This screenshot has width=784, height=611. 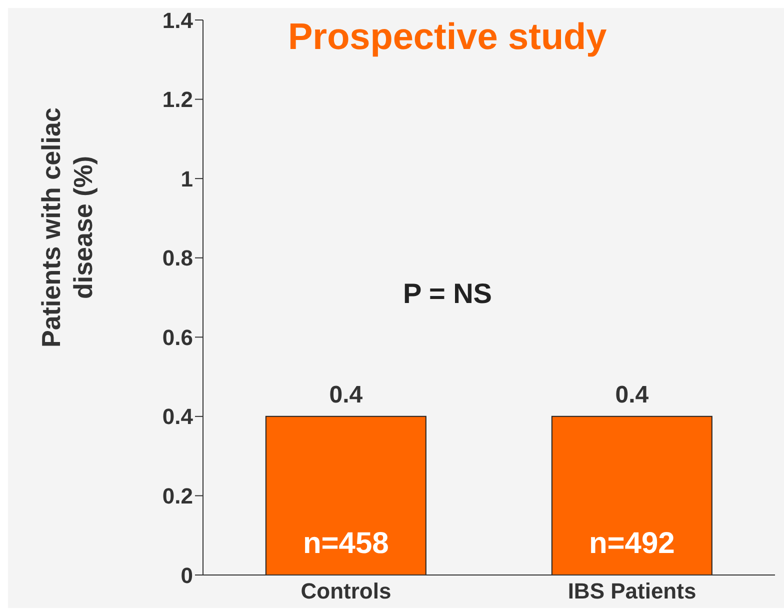 I want to click on y-tick-label: 0, so click(x=186, y=575).